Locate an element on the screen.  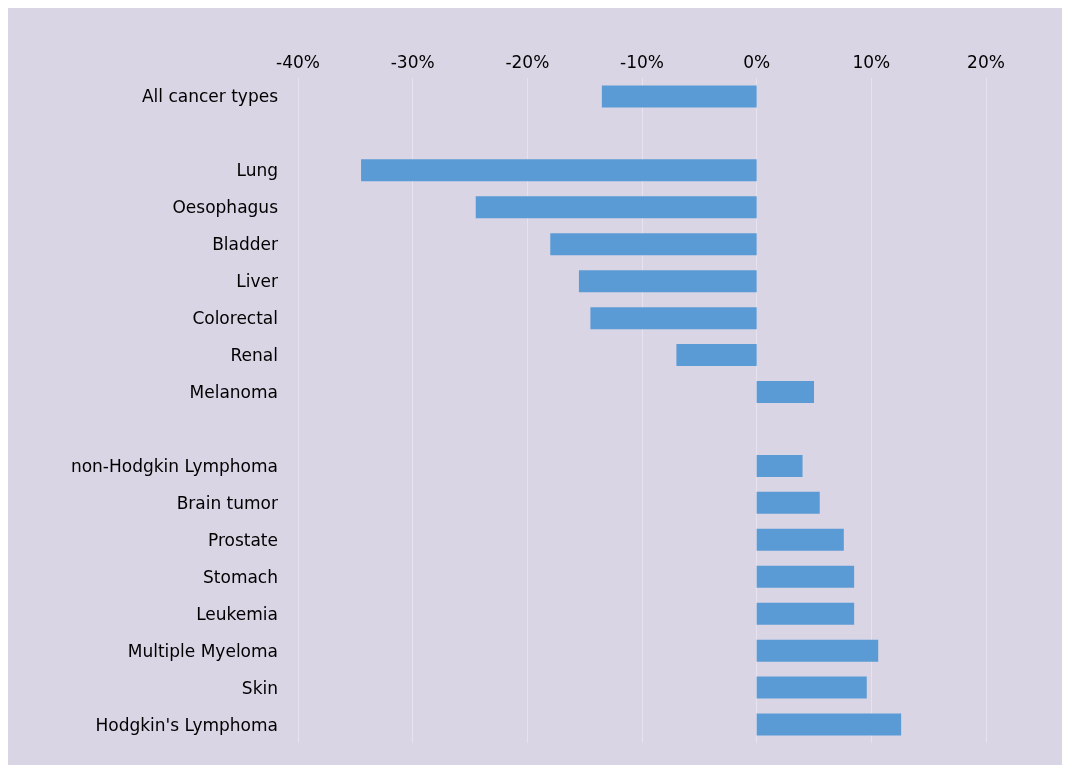
y-tick-label: Oesophagus is located at coordinates (225, 207).